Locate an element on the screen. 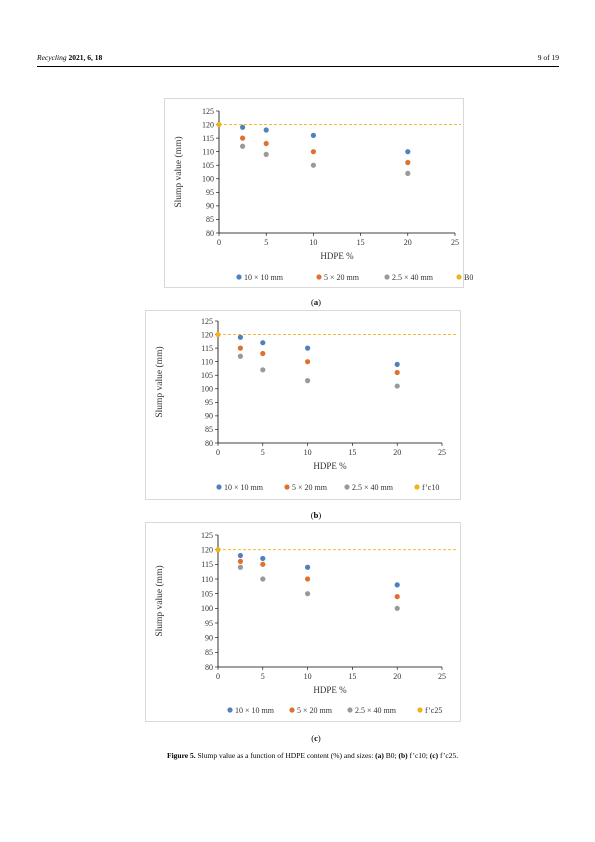  caption-part-b: f’c10; is located at coordinates (418, 755).